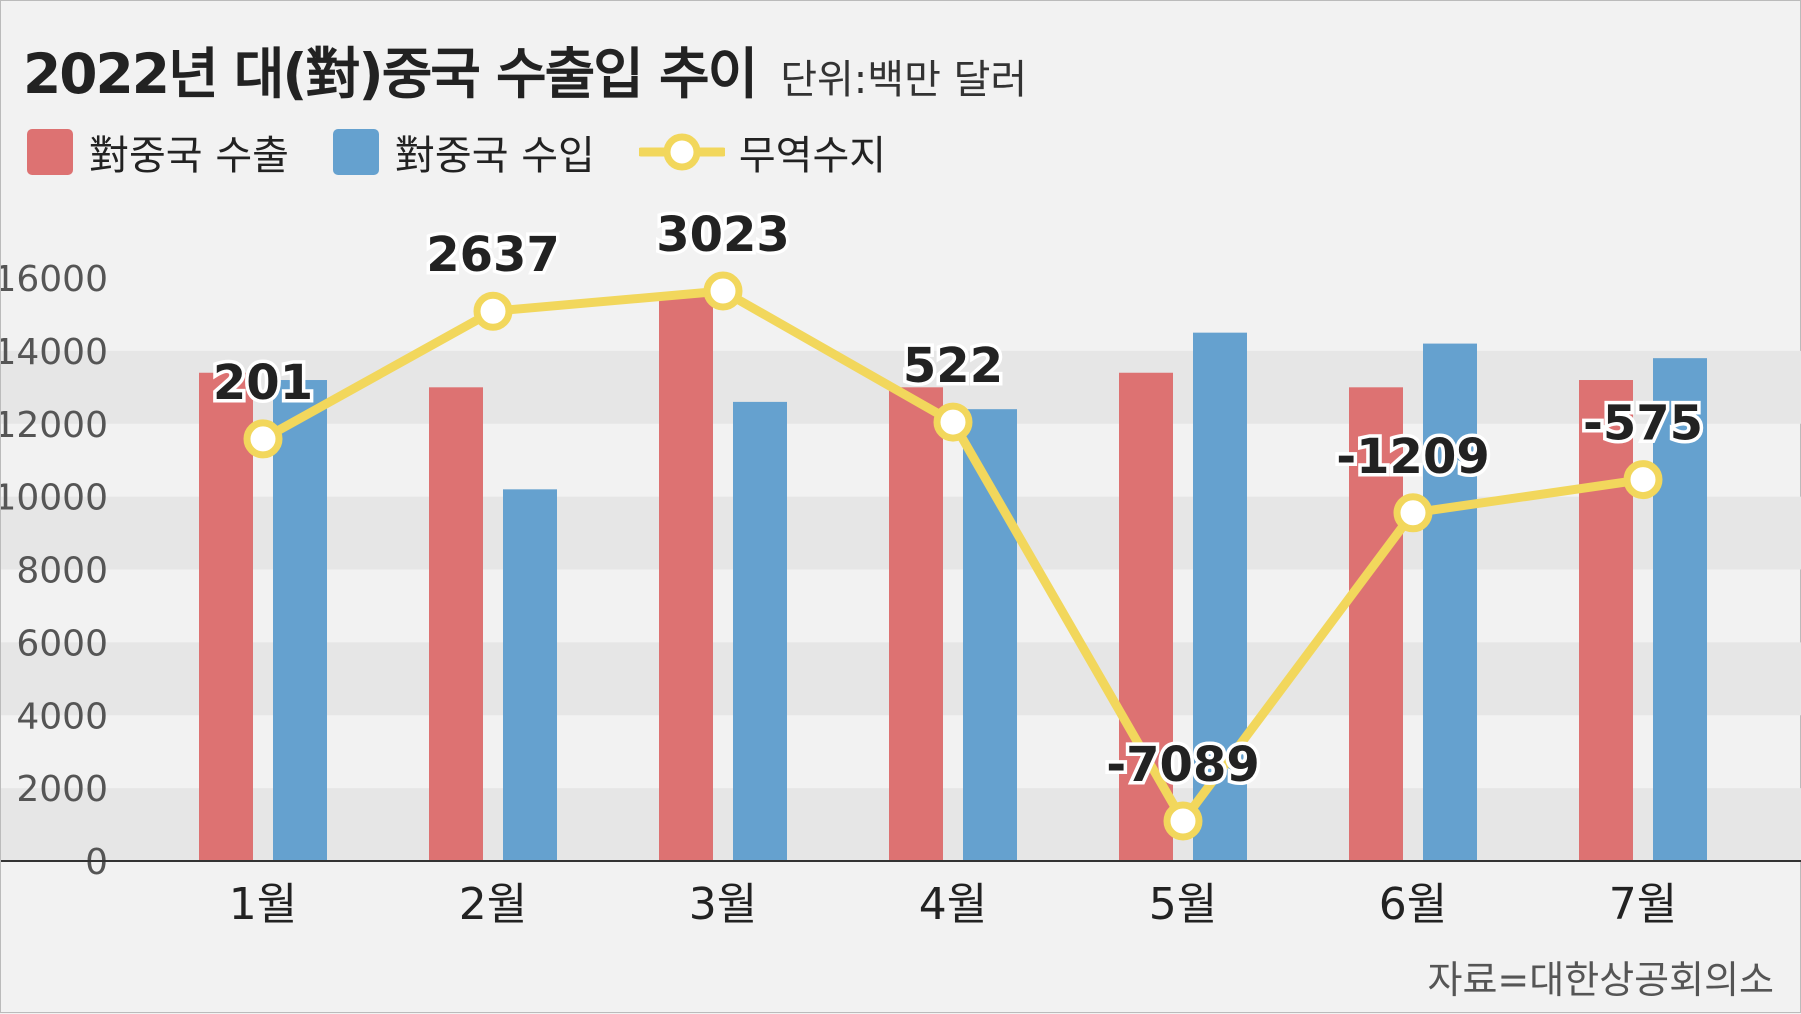  Describe the element at coordinates (54, 279) in the screenshot. I see `y-tick-label: 16000` at that location.